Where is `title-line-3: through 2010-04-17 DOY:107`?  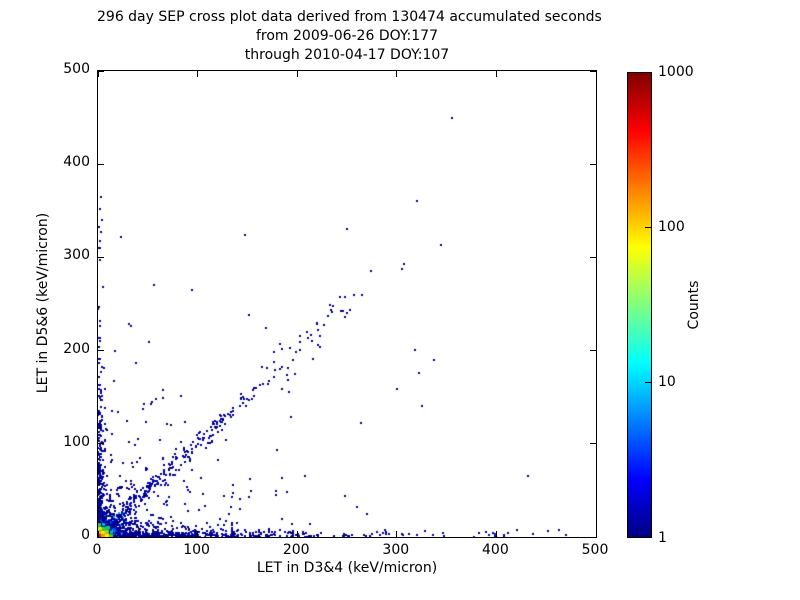 title-line-3: through 2010-04-17 DOY:107 is located at coordinates (347, 55).